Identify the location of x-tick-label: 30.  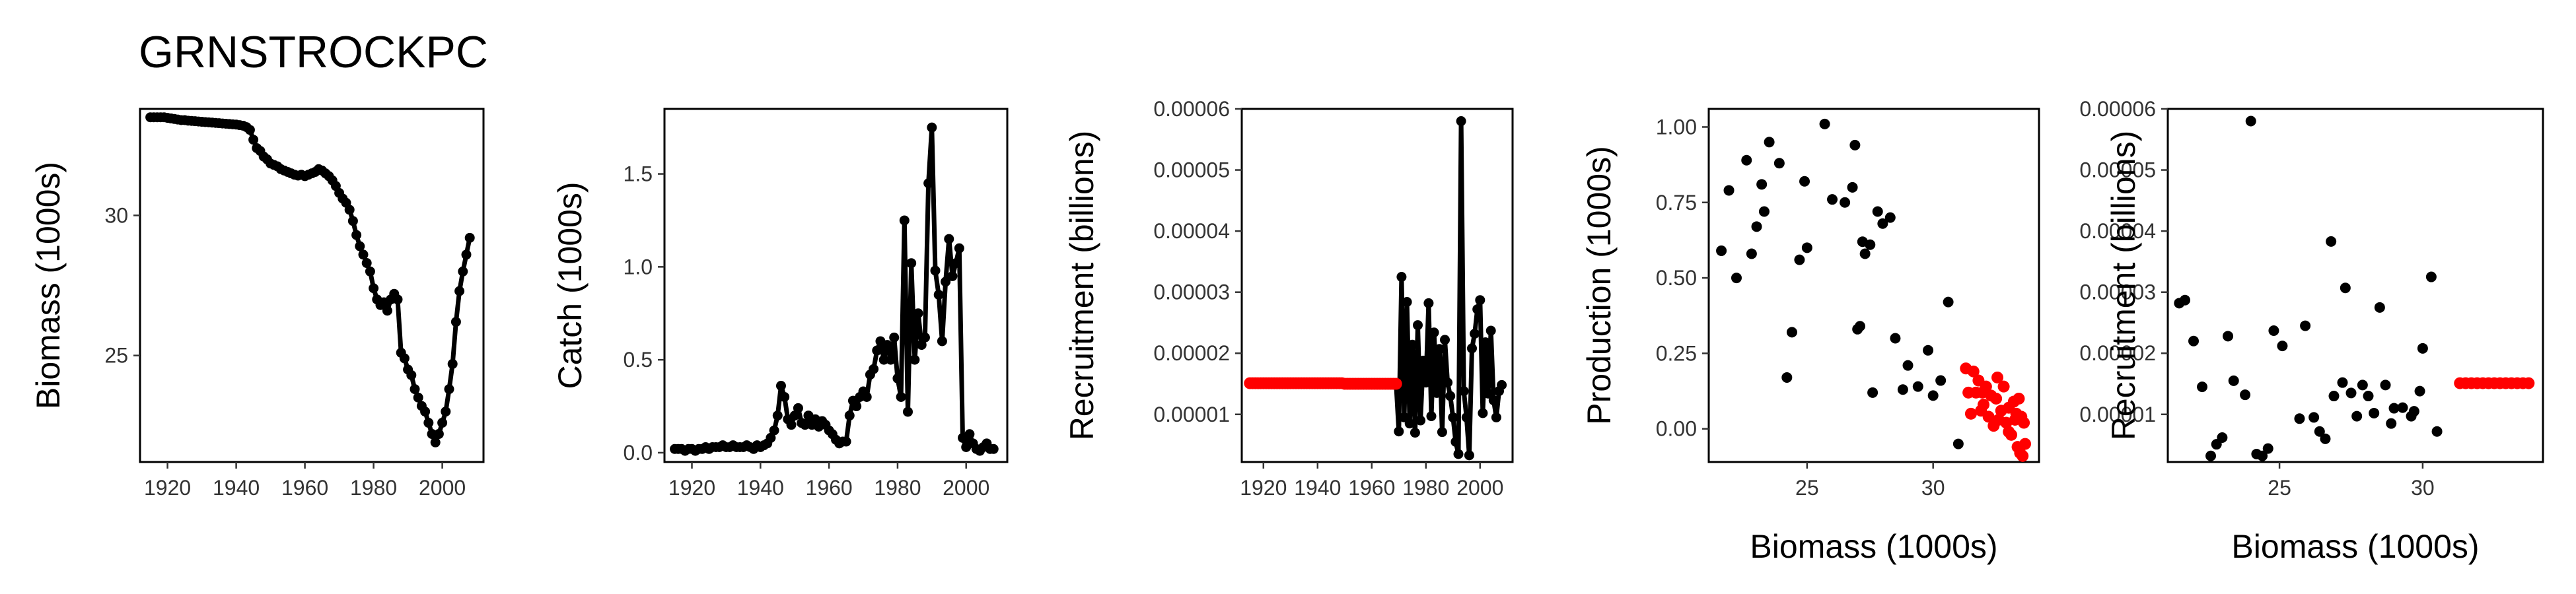
(1933, 488).